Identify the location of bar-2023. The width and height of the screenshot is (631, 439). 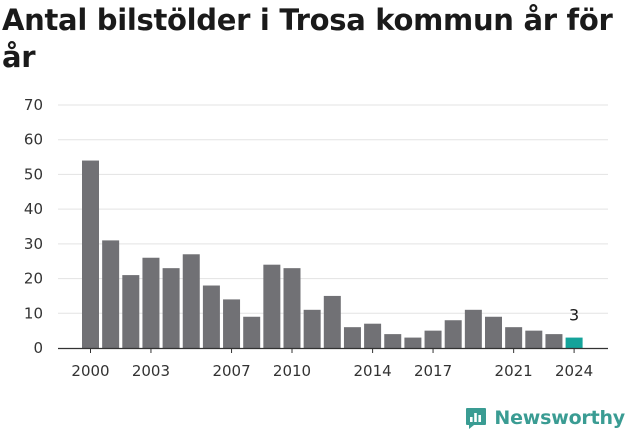
(554, 341).